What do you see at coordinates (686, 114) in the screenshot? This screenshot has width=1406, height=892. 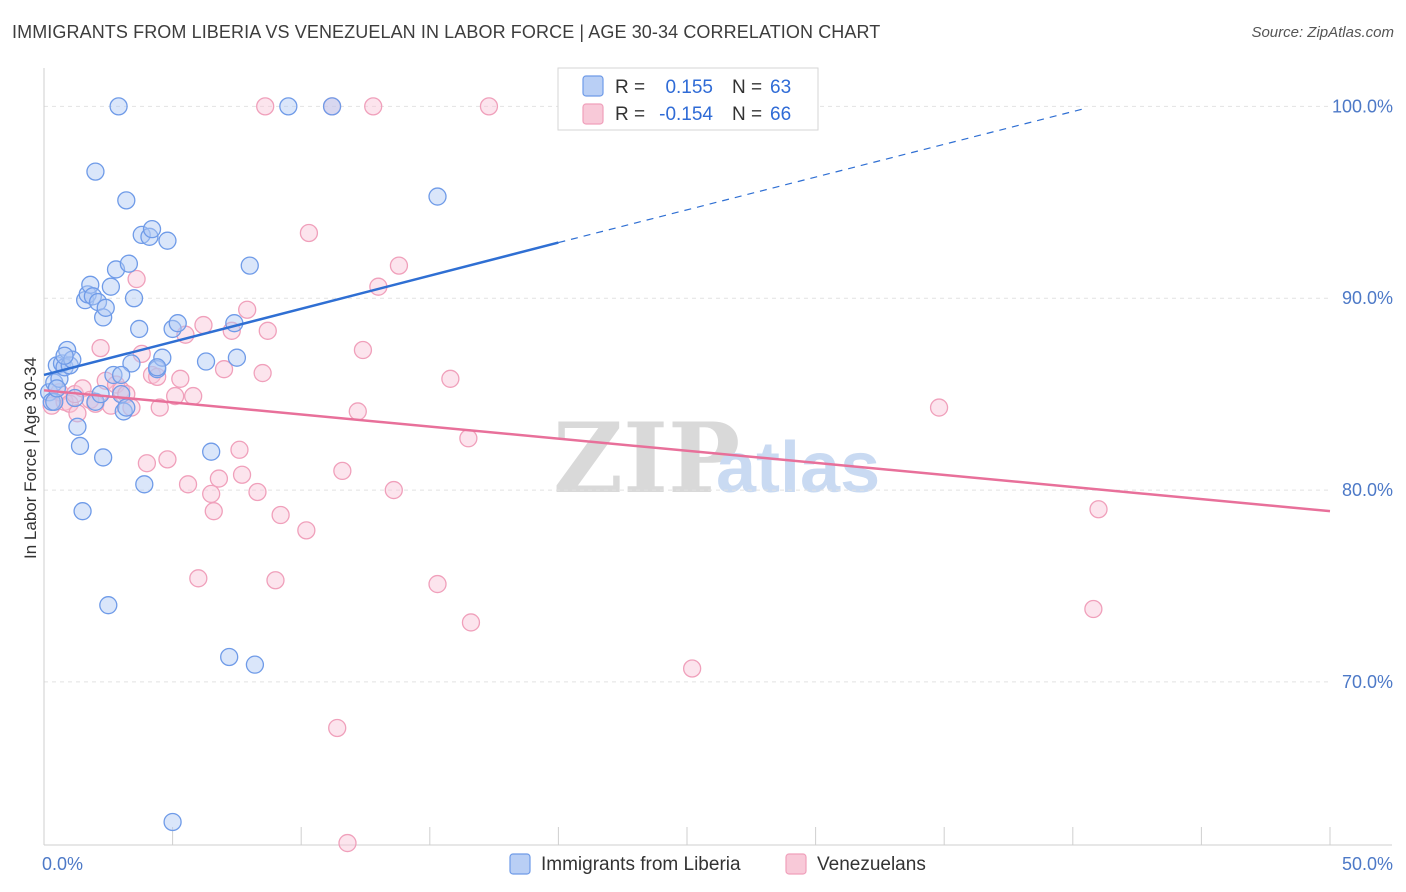 I see `legend-r-value-2: -0.154` at bounding box center [686, 114].